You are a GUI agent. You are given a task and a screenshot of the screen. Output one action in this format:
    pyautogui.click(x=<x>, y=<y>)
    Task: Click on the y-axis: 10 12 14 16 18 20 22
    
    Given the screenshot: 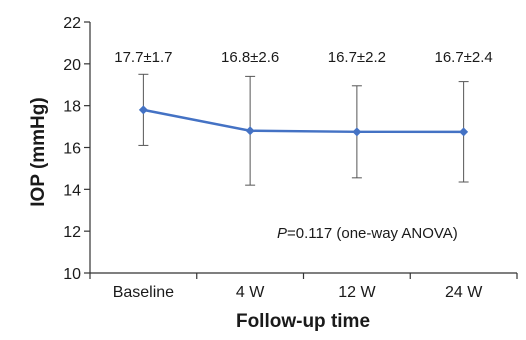 What is the action you would take?
    pyautogui.click(x=77, y=149)
    